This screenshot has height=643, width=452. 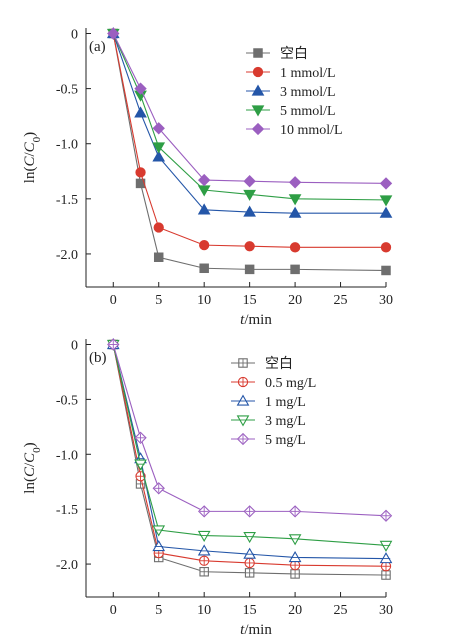 I want to click on legend-label: 10 mmol/L, so click(x=311, y=130).